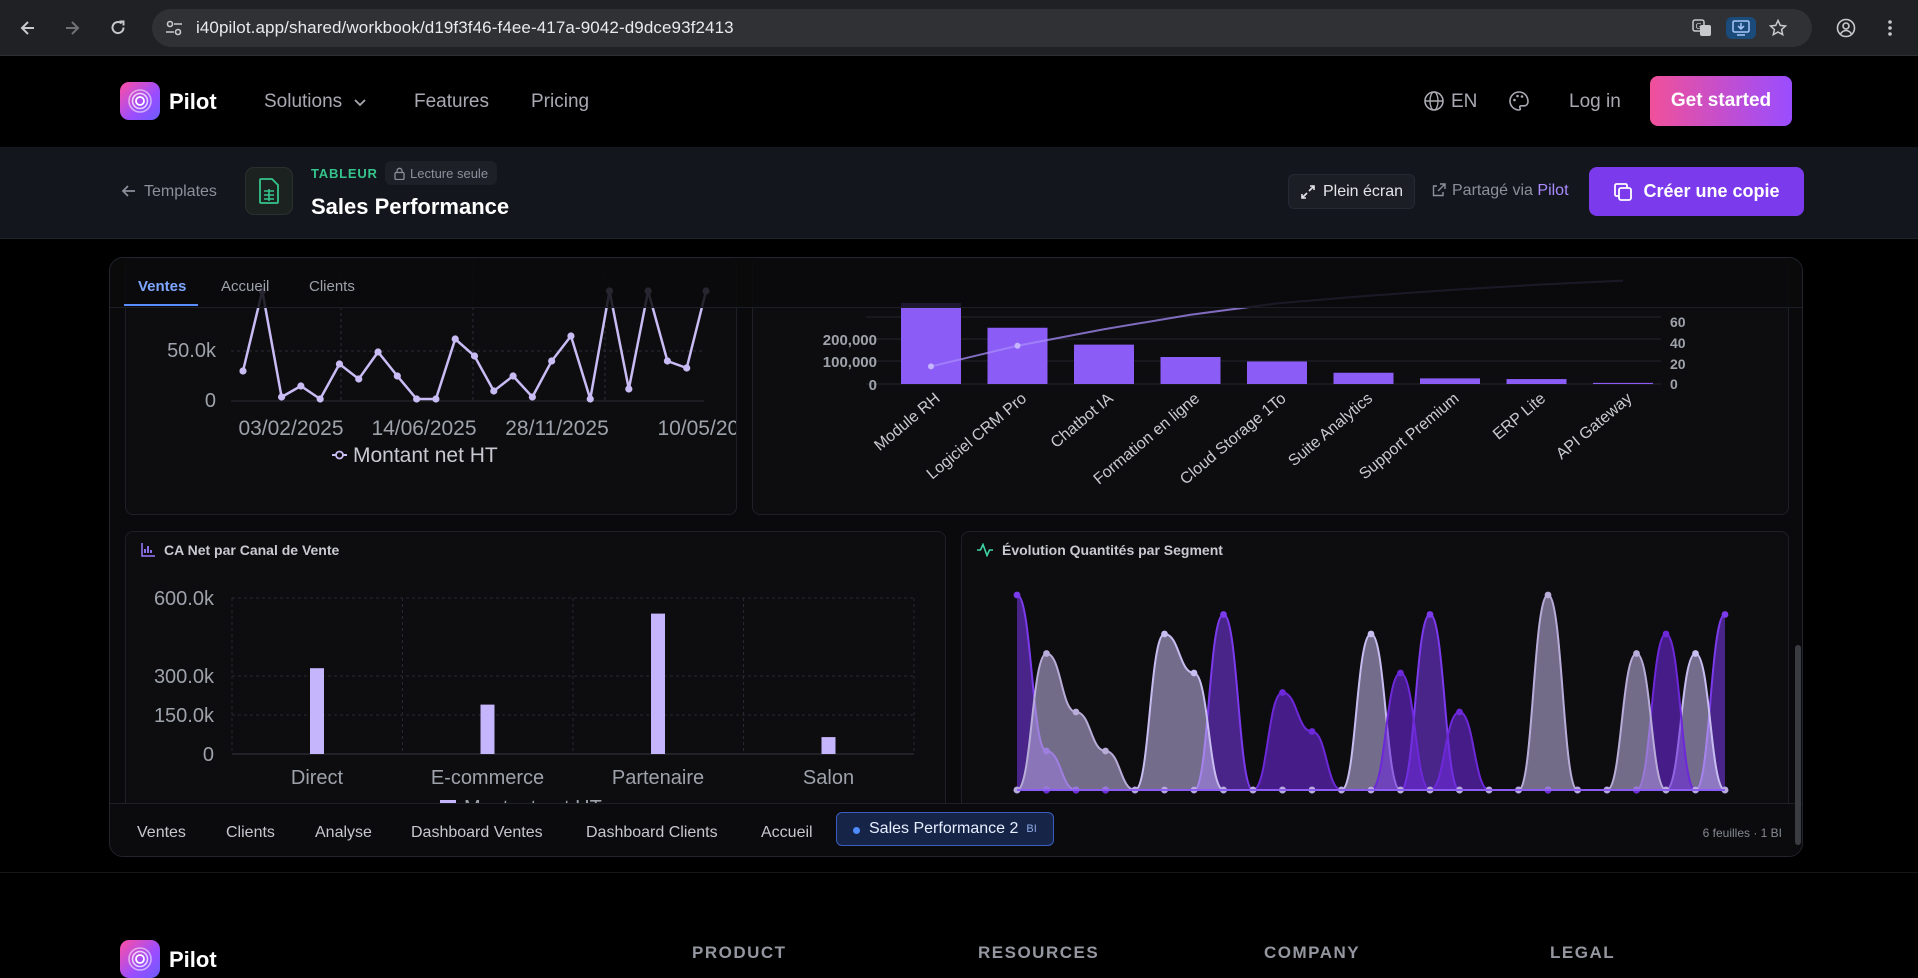 This screenshot has height=978, width=1918. Describe the element at coordinates (252, 550) in the screenshot. I see `channel-chart-title-text: CA Net par Canal de Vente` at that location.